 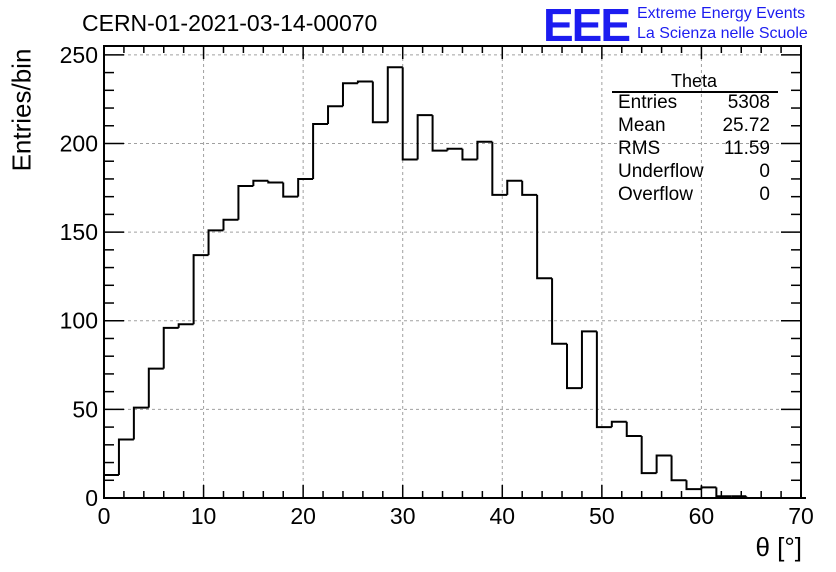 I want to click on stats-key: Mean, so click(x=642, y=125).